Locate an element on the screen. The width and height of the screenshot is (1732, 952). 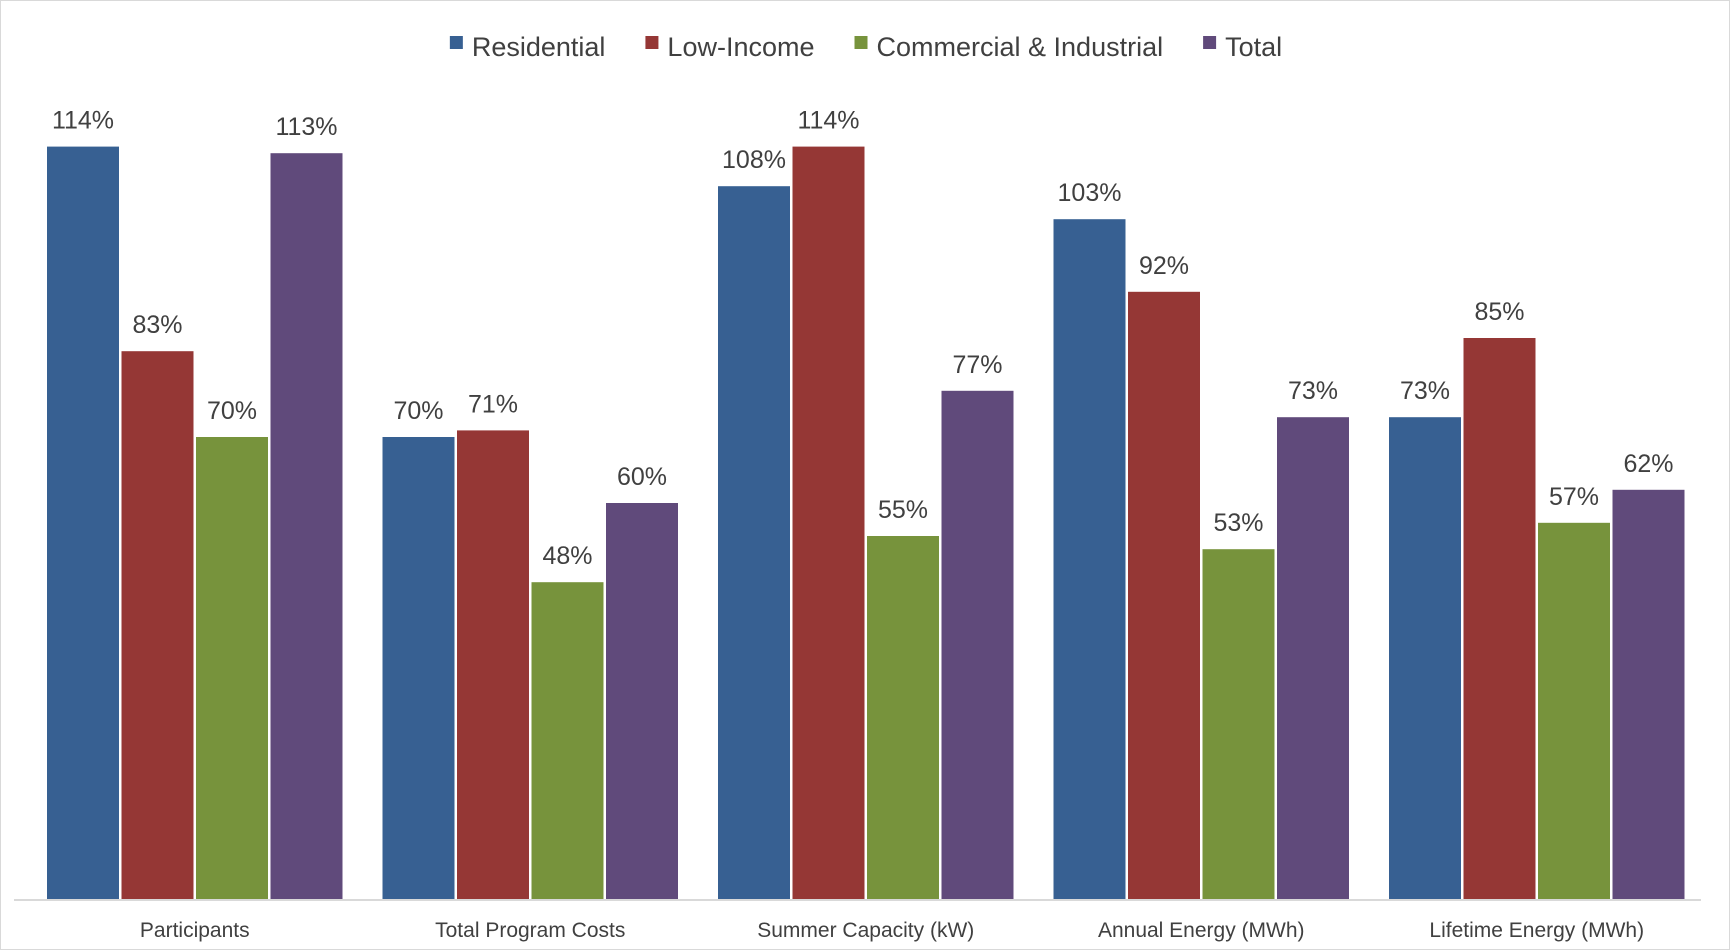
data-label-low-income-annual-energy-mwh: 92% is located at coordinates (1164, 266).